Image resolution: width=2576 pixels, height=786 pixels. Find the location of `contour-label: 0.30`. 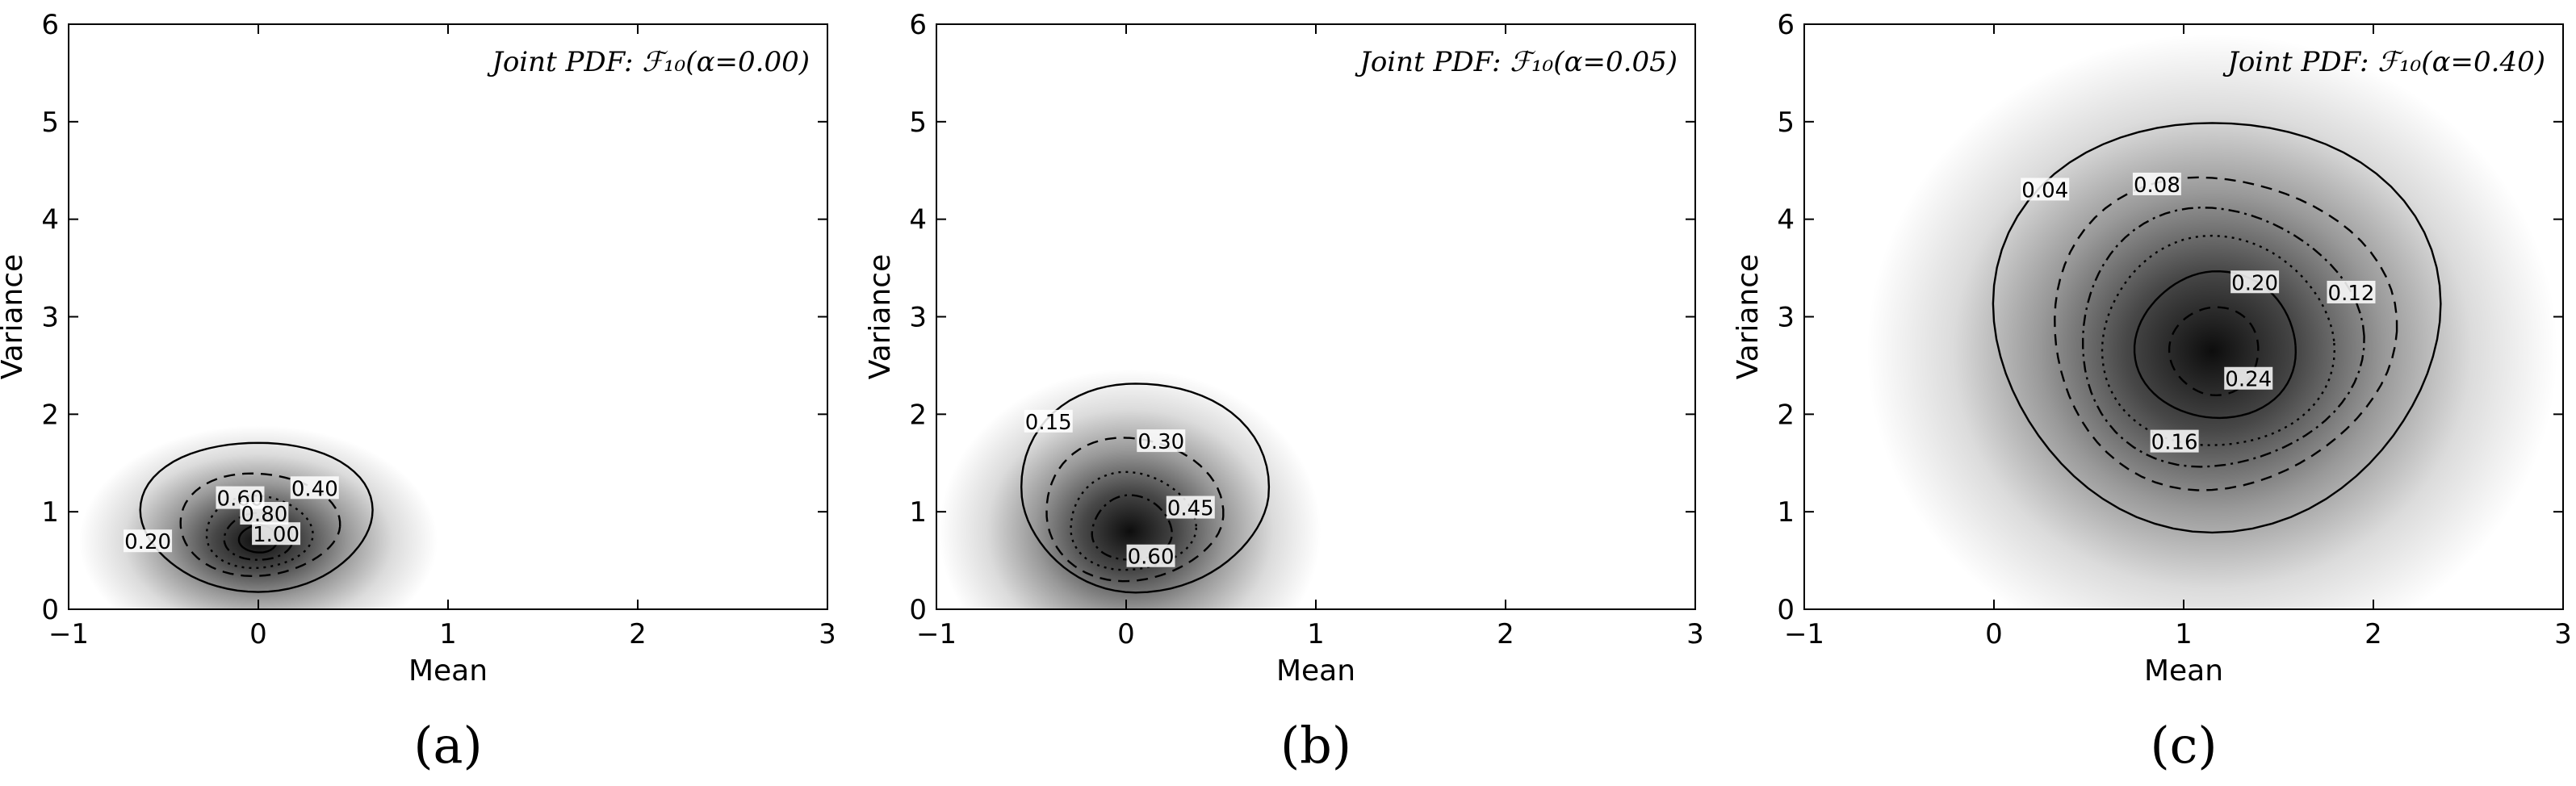

contour-label: 0.30 is located at coordinates (1160, 442).